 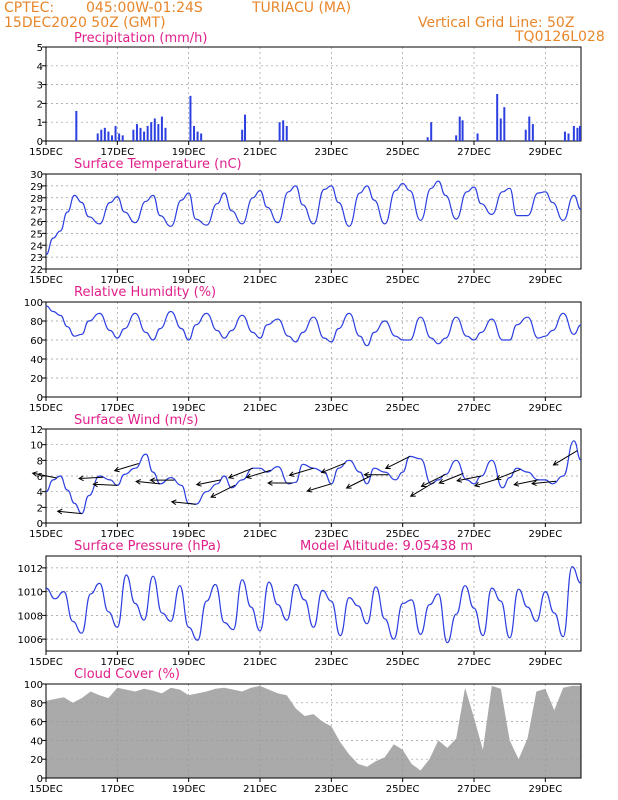 What do you see at coordinates (496, 23) in the screenshot?
I see `header-vertical-grid-line: Vertical Grid Line: 50Z` at bounding box center [496, 23].